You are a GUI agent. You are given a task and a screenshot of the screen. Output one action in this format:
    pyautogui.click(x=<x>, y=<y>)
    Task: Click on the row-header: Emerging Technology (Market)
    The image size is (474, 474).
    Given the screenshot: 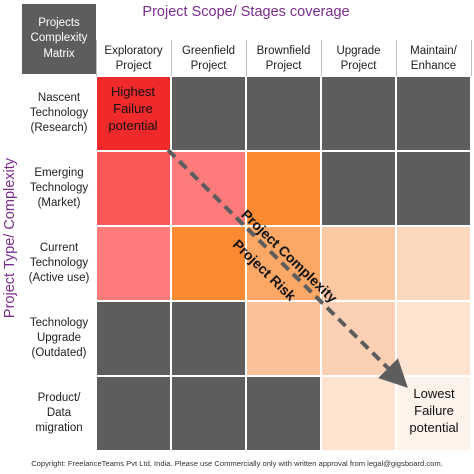 What is the action you would take?
    pyautogui.click(x=59, y=188)
    